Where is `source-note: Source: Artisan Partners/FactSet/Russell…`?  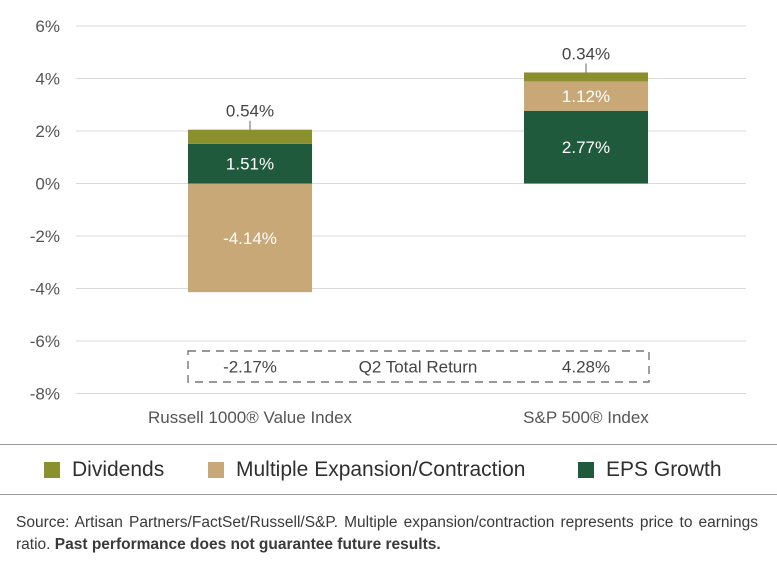 source-note: Source: Artisan Partners/FactSet/Russell… is located at coordinates (387, 534).